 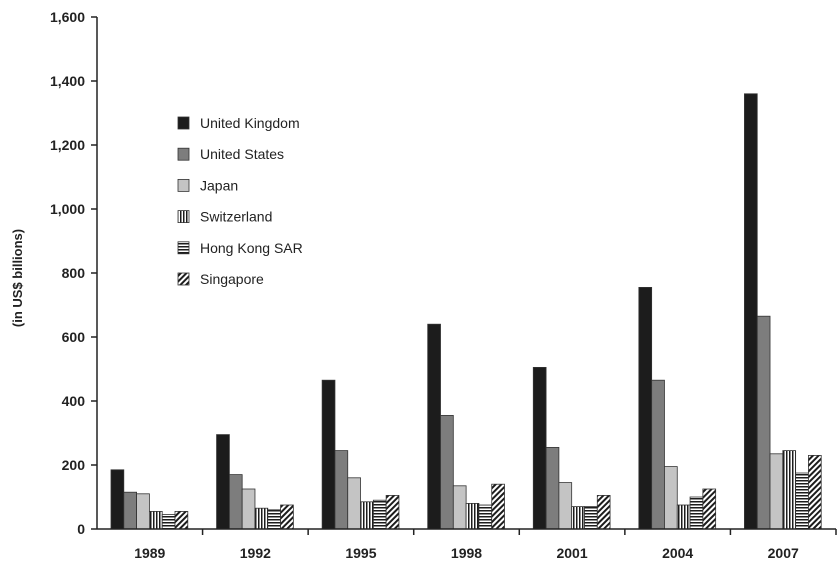 What do you see at coordinates (235, 502) in the screenshot?
I see `bar-united-states-1992` at bounding box center [235, 502].